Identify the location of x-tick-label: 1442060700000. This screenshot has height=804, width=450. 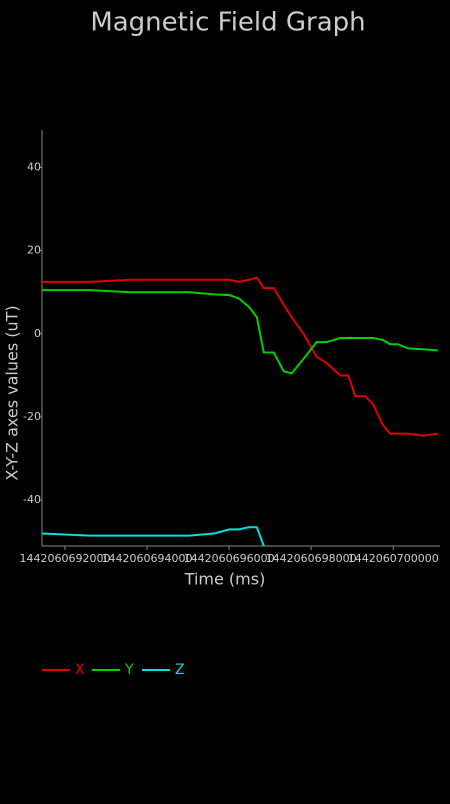
(393, 558).